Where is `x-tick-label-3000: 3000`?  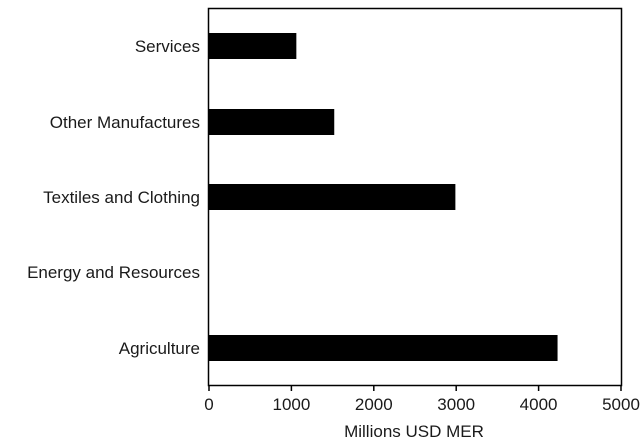
x-tick-label-3000: 3000 is located at coordinates (456, 404).